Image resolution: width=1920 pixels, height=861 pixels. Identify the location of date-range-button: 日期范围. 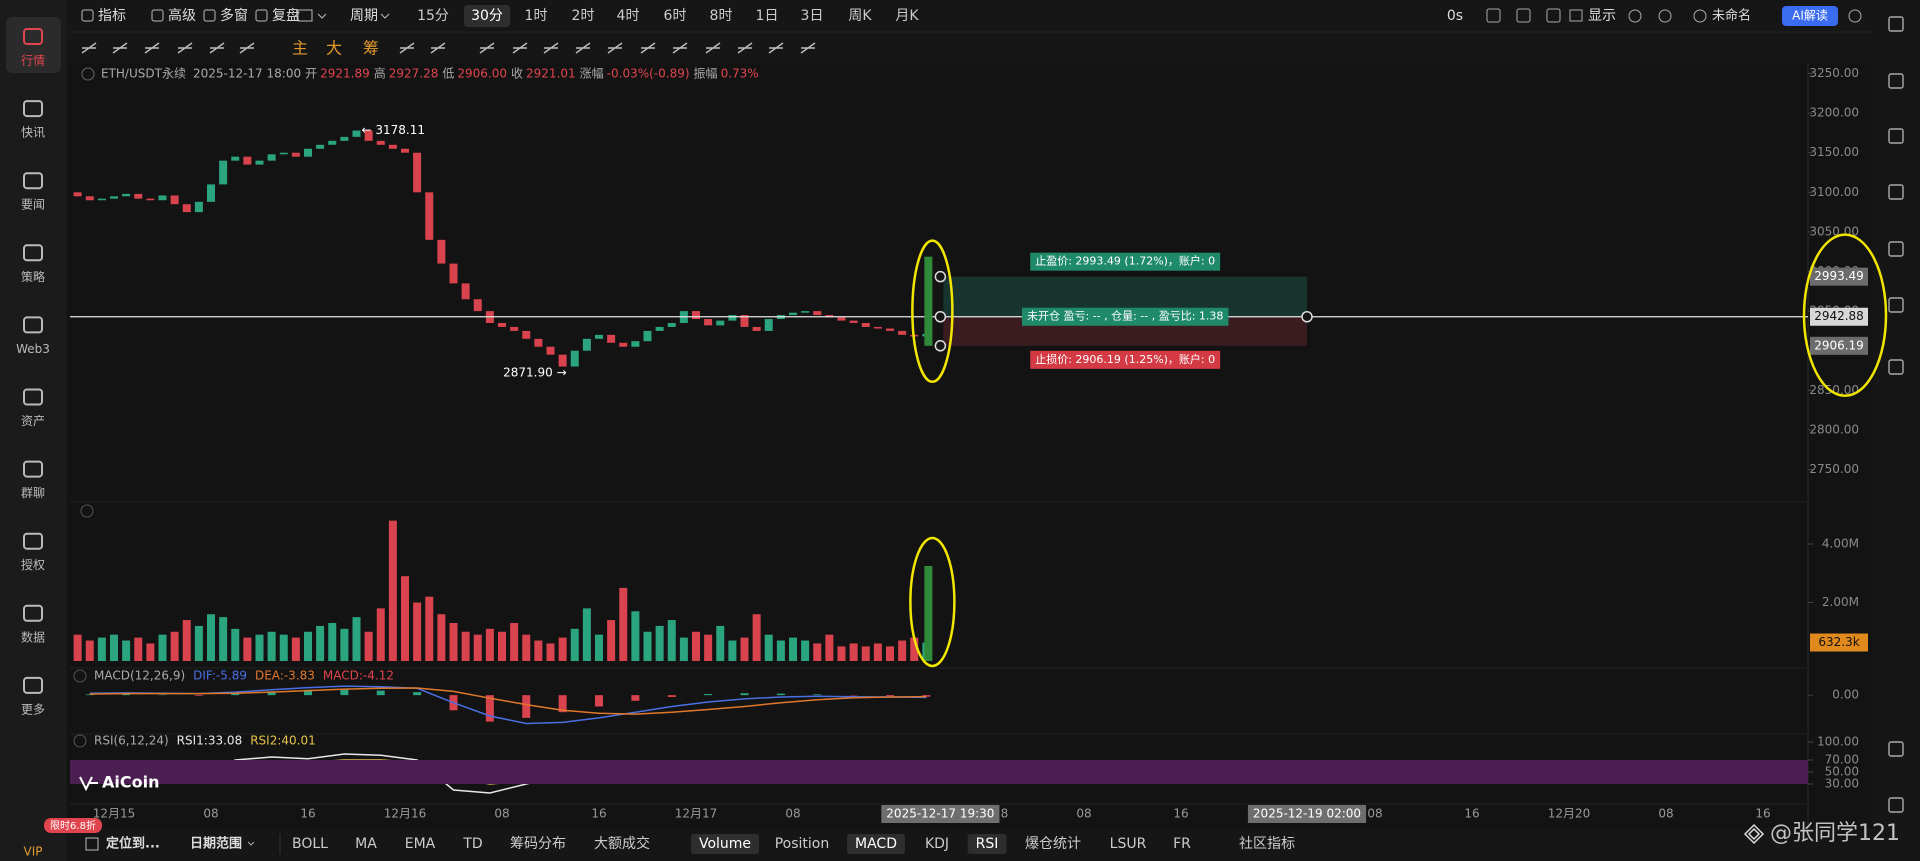
(216, 844).